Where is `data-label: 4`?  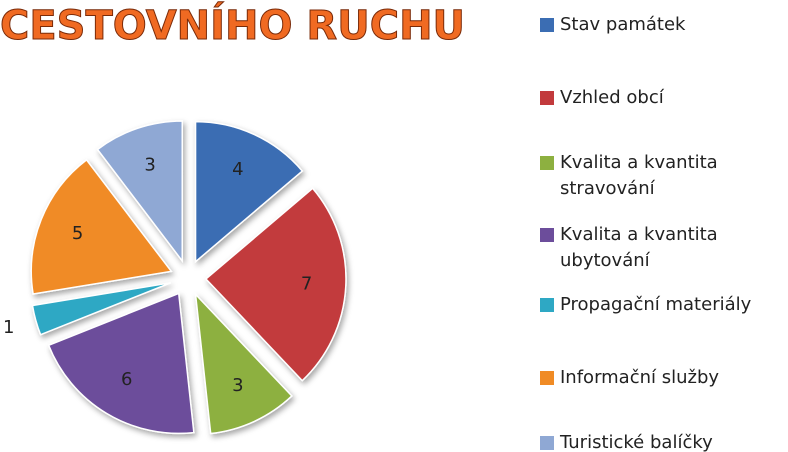
data-label: 4 is located at coordinates (237, 169).